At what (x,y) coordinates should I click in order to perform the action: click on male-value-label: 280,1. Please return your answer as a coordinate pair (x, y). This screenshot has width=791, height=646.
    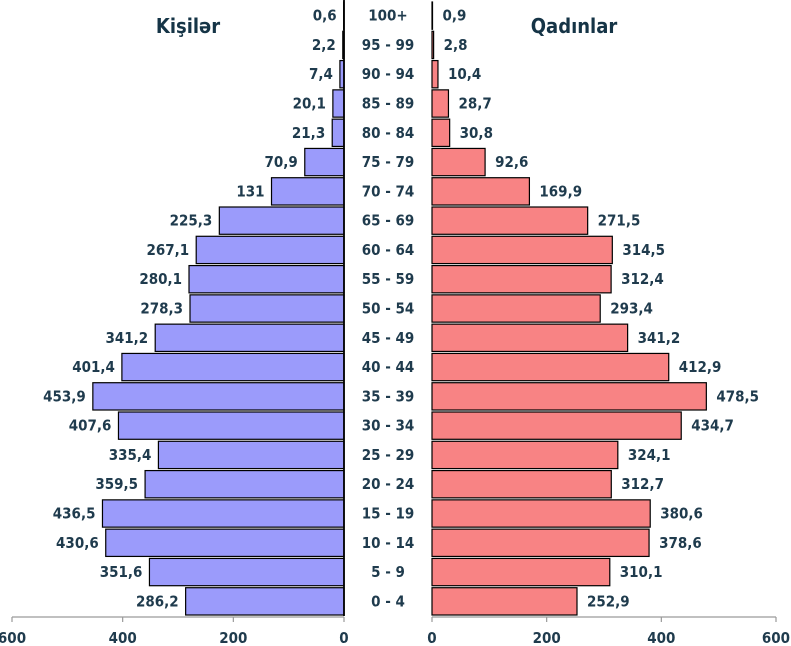
    Looking at the image, I should click on (160, 279).